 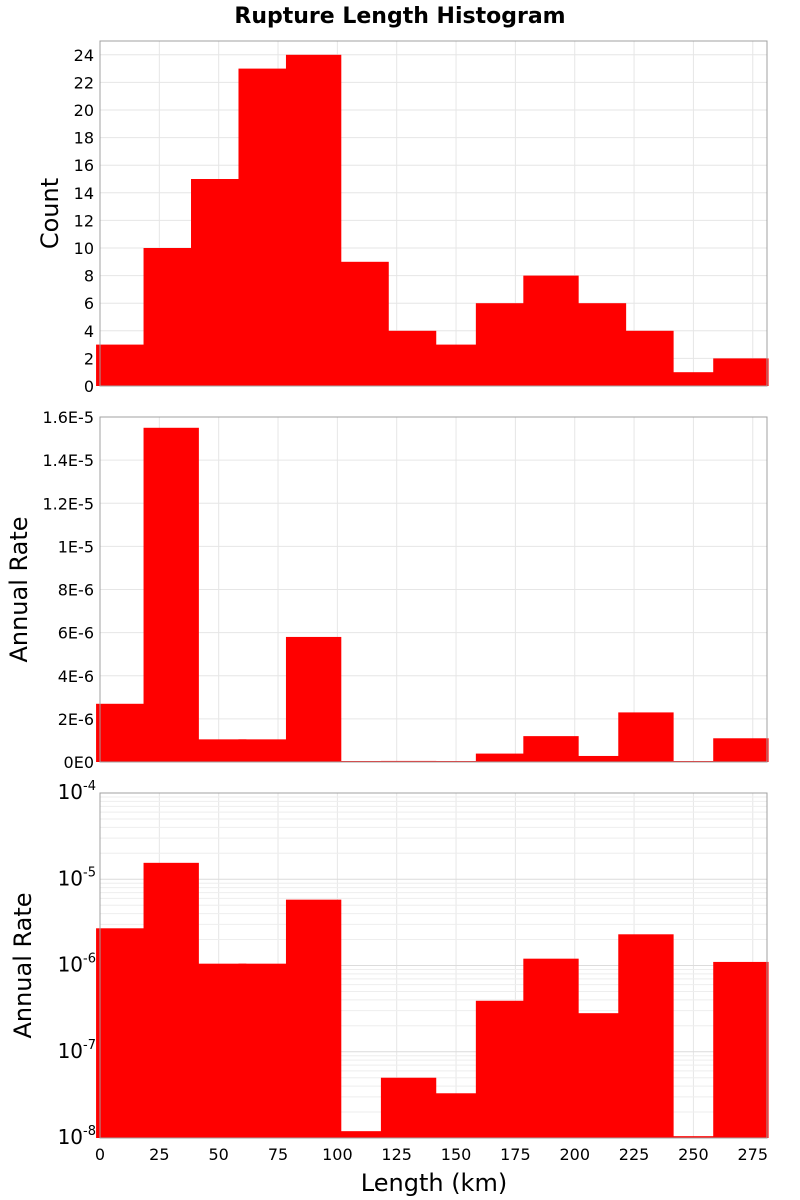 I want to click on y-tick-label: 1.4E-5, so click(x=68, y=460).